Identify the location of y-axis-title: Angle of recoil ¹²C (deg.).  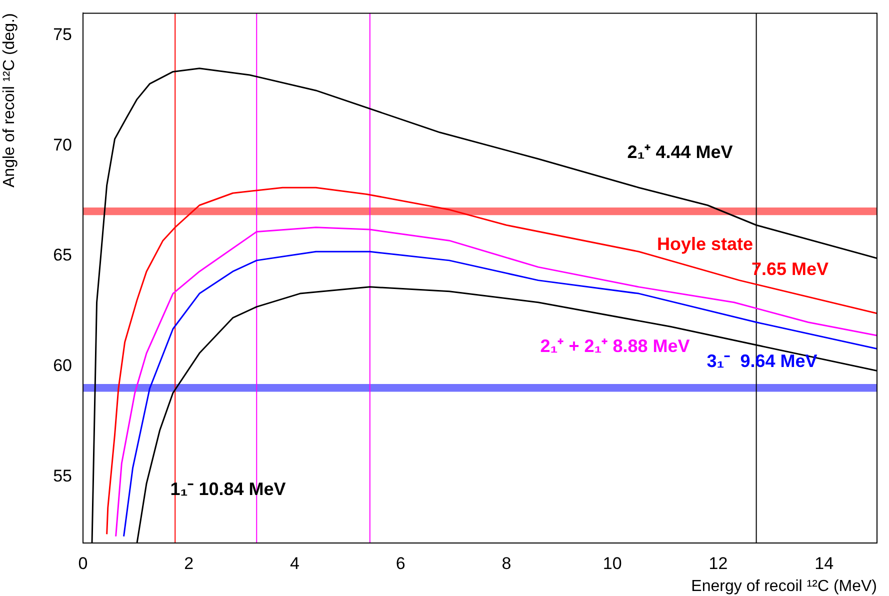
(9, 100).